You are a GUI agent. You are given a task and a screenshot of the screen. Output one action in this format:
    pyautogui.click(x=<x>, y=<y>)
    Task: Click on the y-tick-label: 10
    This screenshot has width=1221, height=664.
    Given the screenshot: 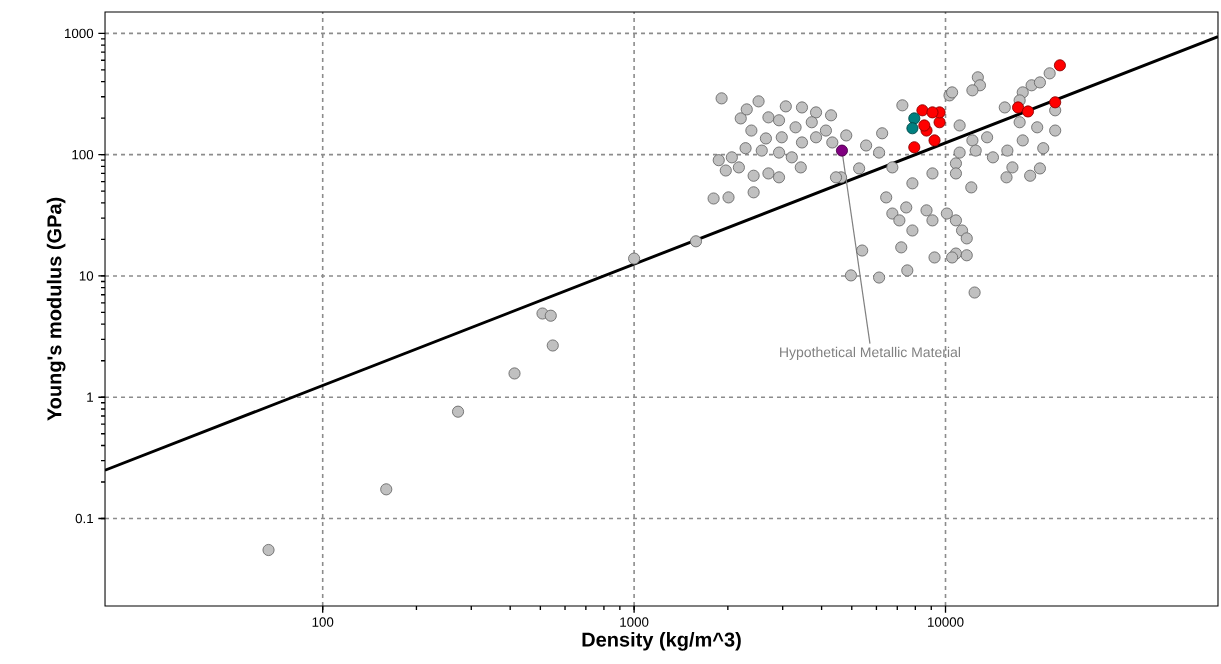 What is the action you would take?
    pyautogui.click(x=86, y=276)
    